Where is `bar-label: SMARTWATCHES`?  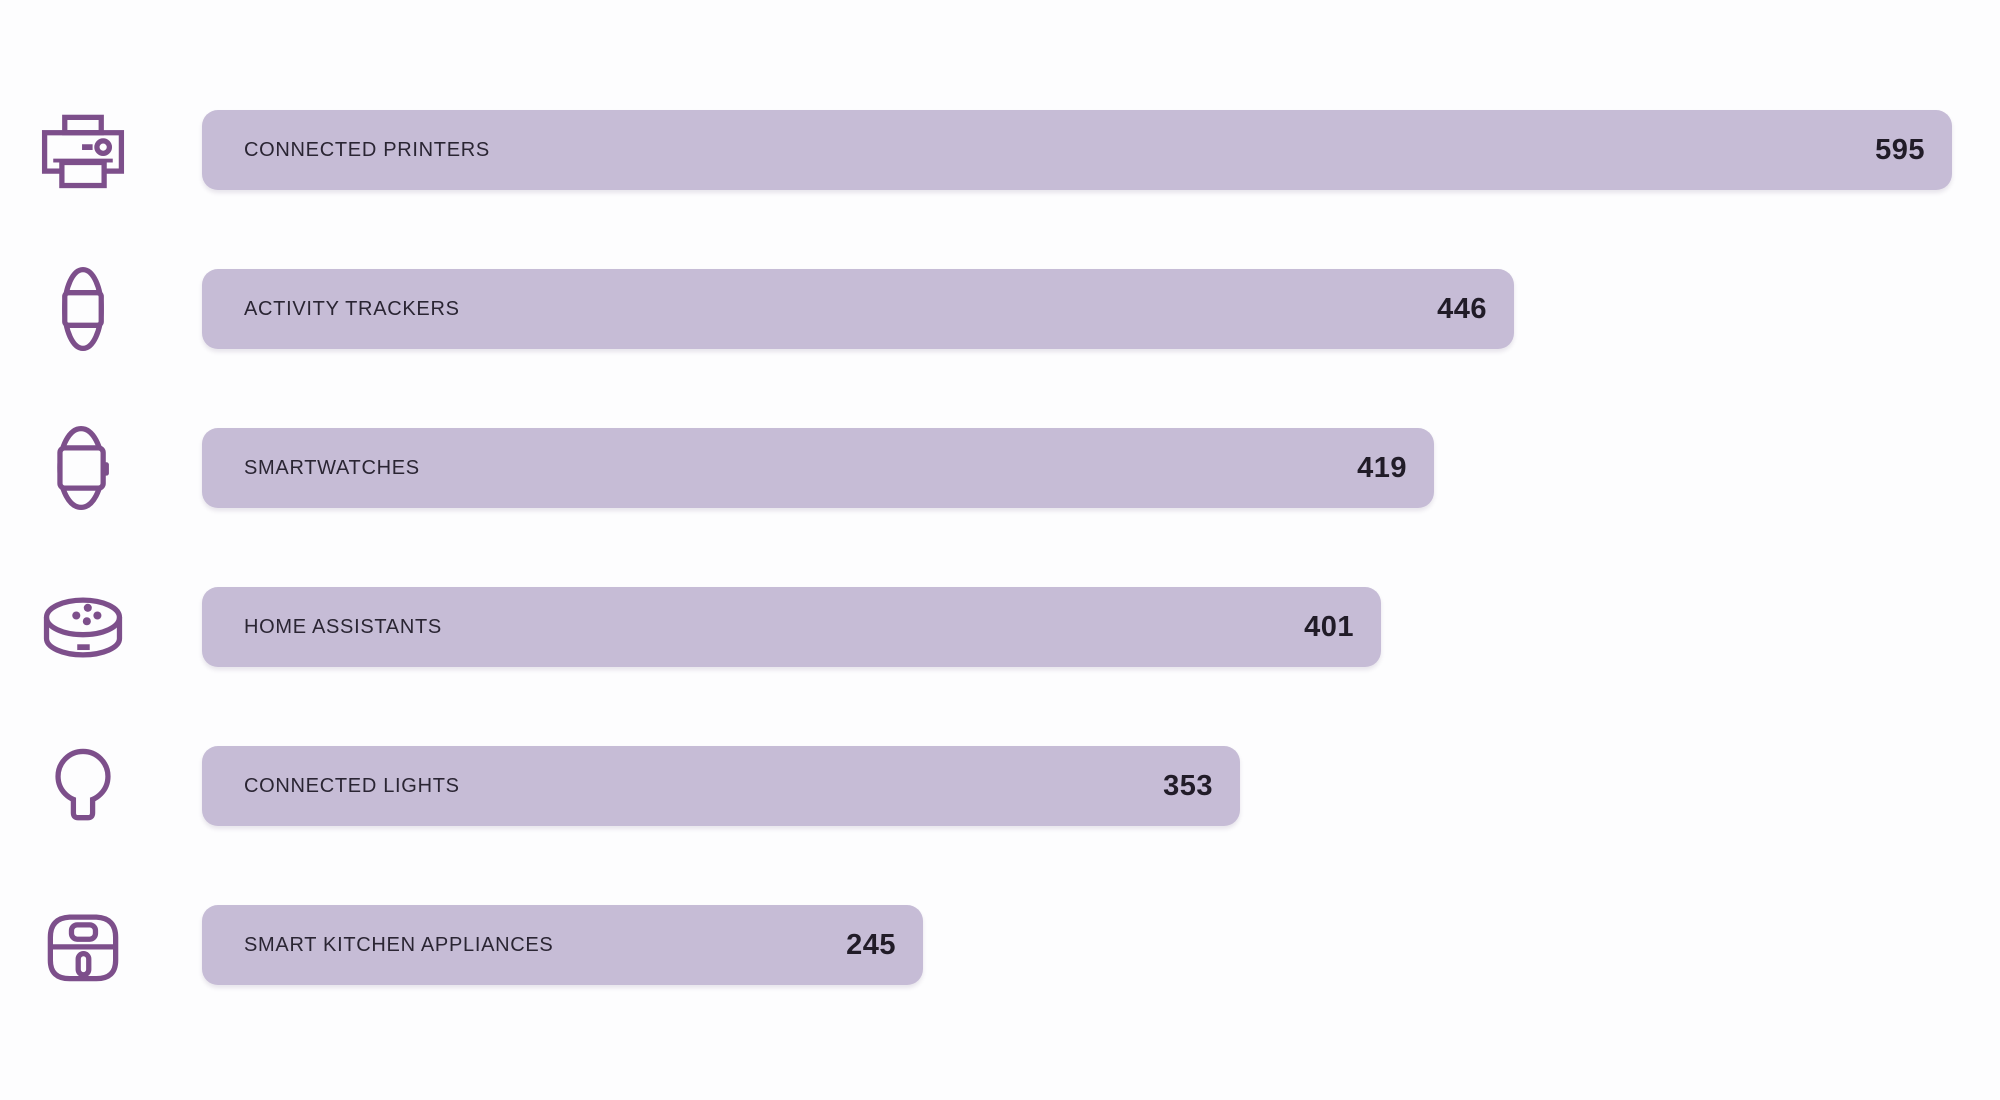 bar-label: SMARTWATCHES is located at coordinates (332, 467).